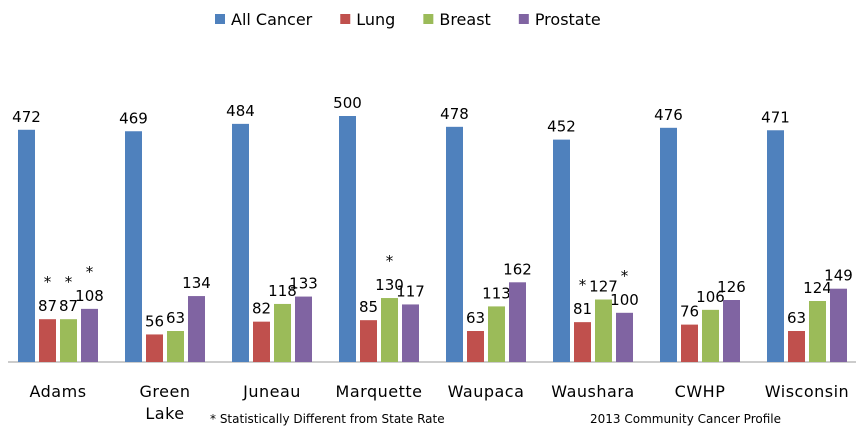  What do you see at coordinates (603, 287) in the screenshot?
I see `value-label: 127` at bounding box center [603, 287].